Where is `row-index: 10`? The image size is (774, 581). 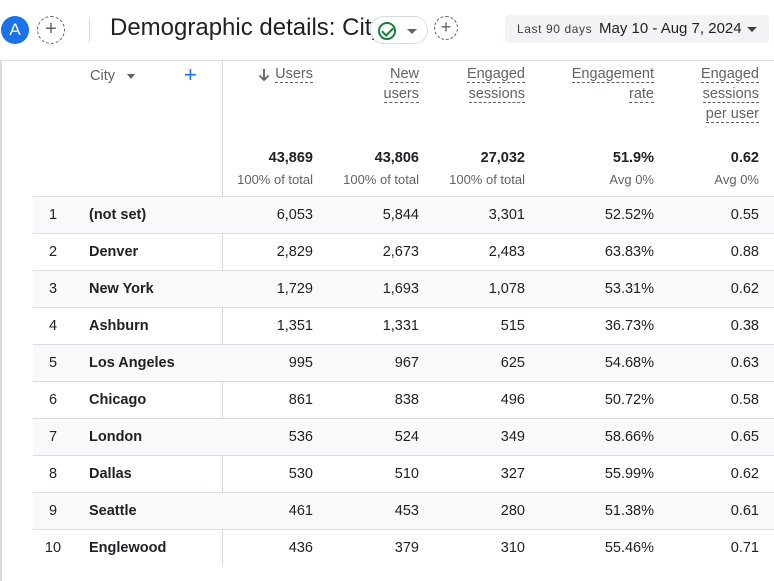 row-index: 10 is located at coordinates (53, 548).